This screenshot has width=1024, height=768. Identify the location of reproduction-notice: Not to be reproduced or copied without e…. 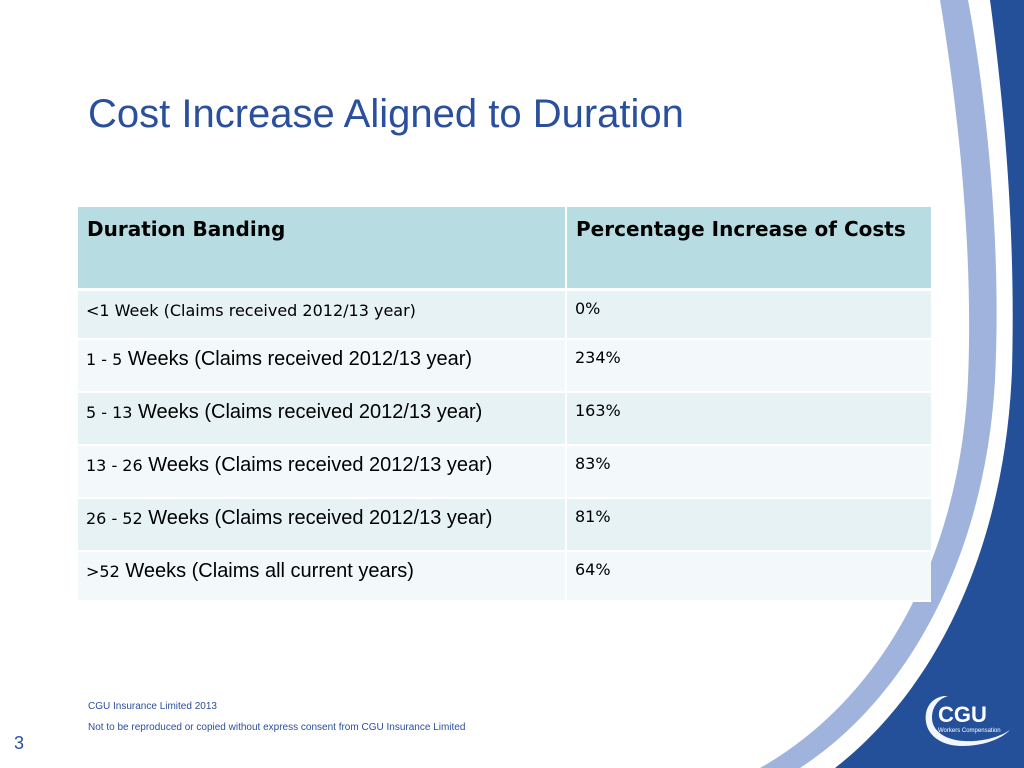
(277, 727).